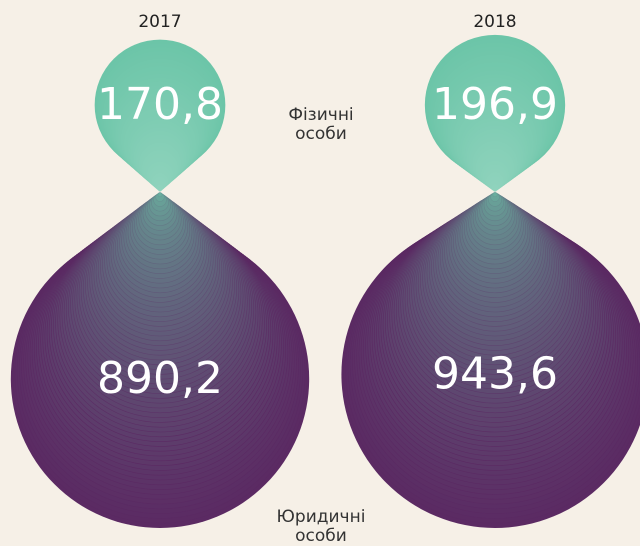 This screenshot has width=640, height=546. Describe the element at coordinates (494, 22) in the screenshot. I see `x-tick-label: 2018` at that location.